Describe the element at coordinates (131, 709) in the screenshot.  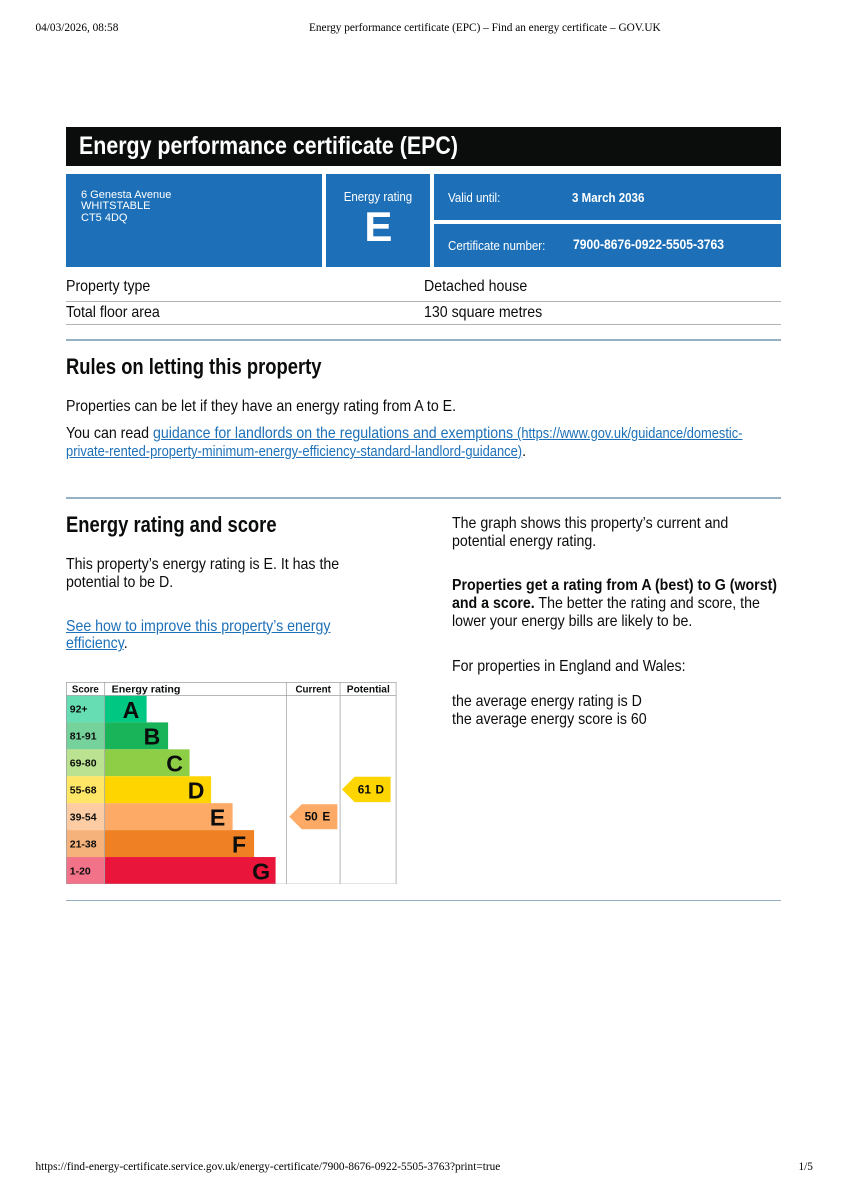
I see `svg-text: A` at that location.